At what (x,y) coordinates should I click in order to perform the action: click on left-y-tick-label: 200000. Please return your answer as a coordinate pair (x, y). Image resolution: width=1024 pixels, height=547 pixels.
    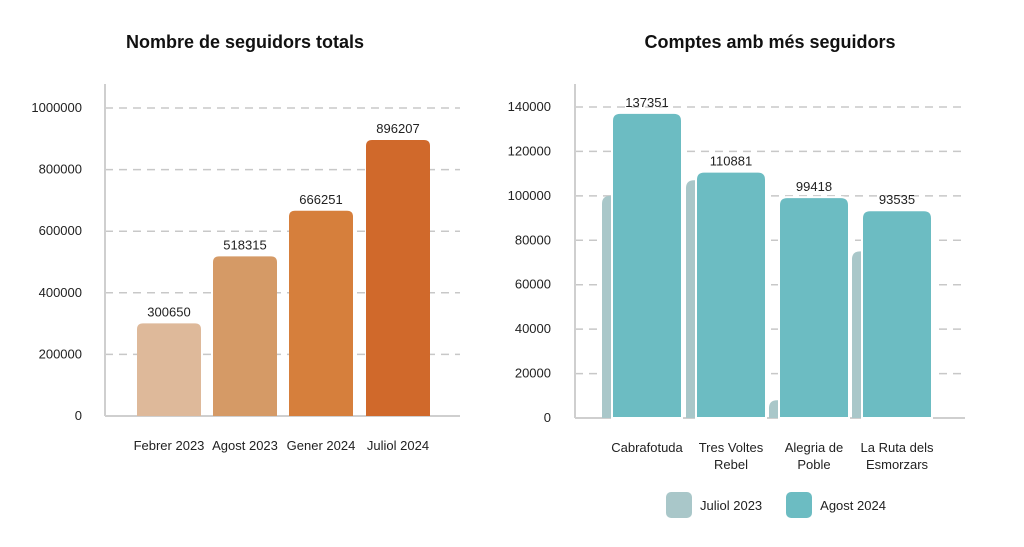
    Looking at the image, I should click on (60, 353).